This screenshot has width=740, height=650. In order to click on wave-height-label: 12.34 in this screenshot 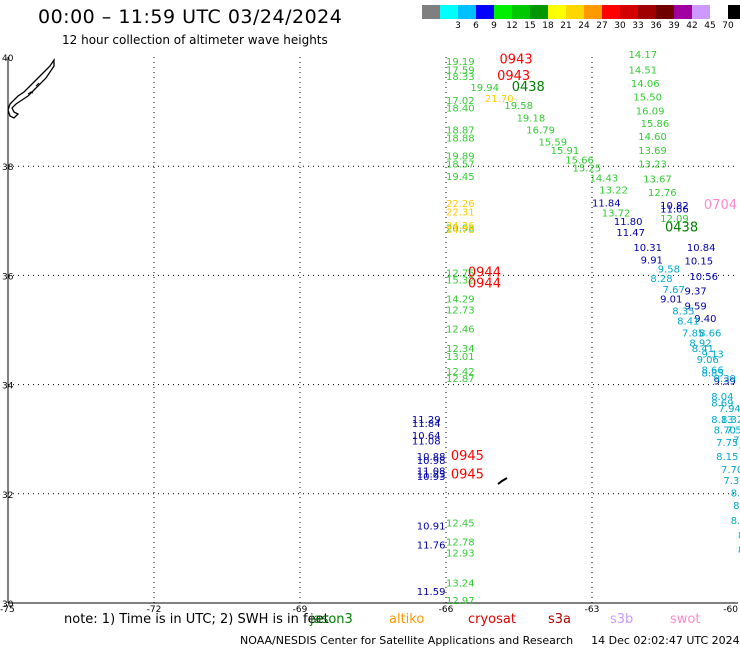, I will do `click(460, 349)`.